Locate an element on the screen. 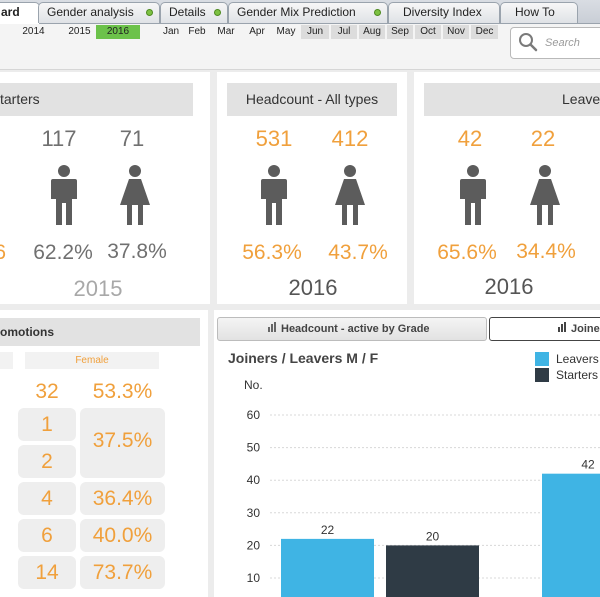 This screenshot has height=597, width=600. promotions-count-cell: 1 is located at coordinates (47, 424).